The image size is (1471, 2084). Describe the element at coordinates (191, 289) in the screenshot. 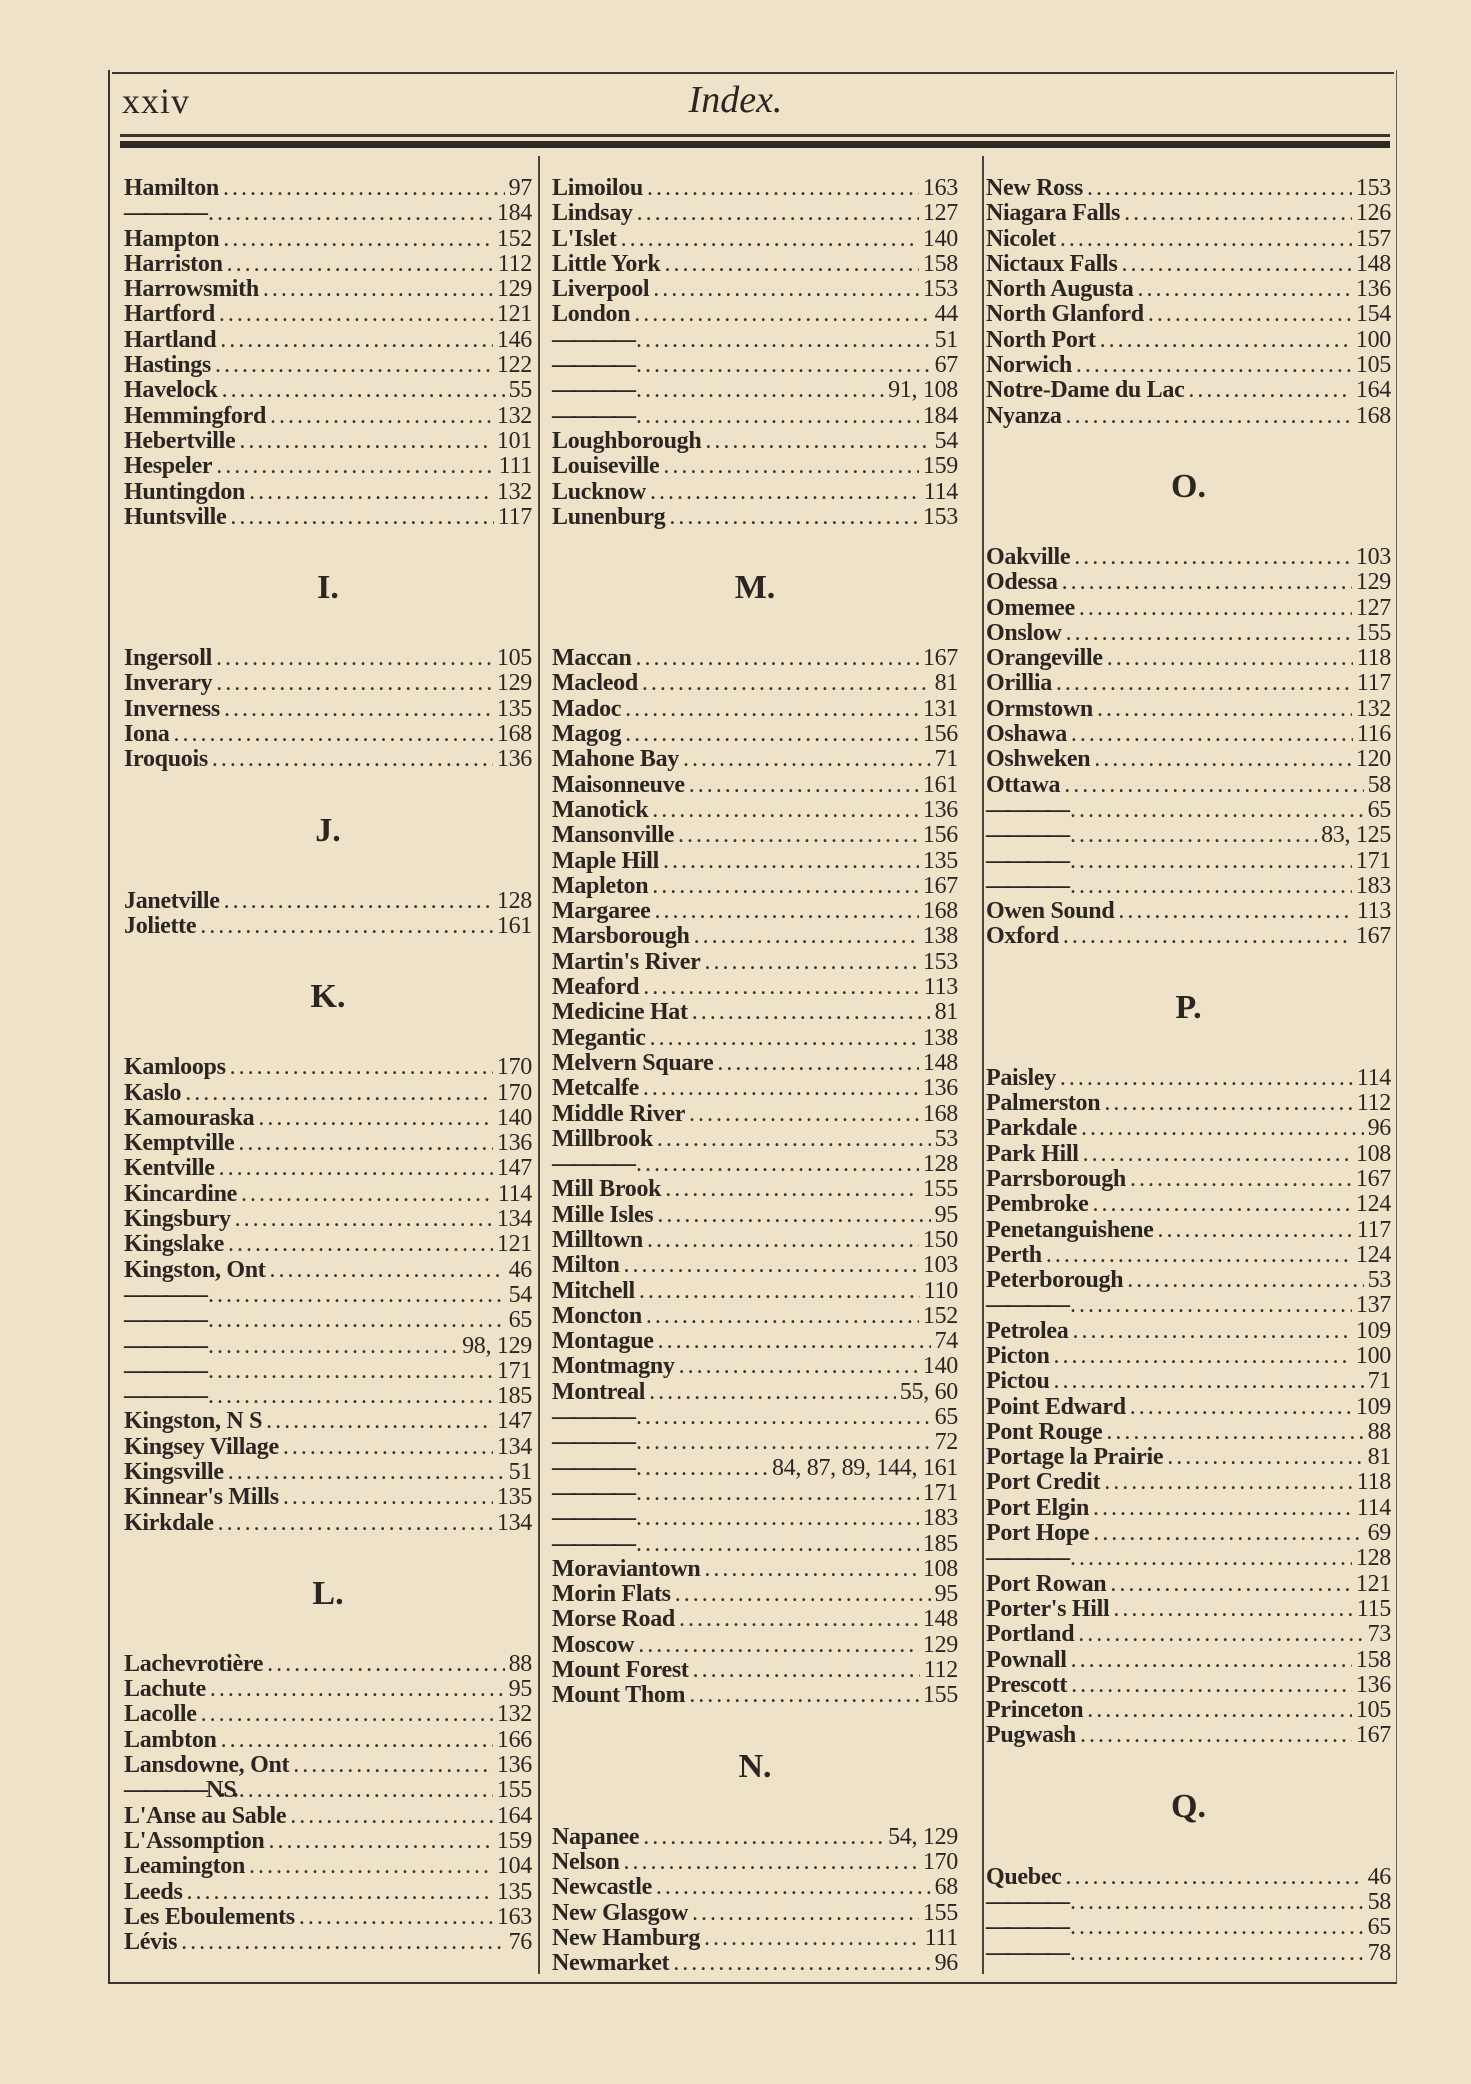

I see `entry-name: Harrowsmith` at that location.